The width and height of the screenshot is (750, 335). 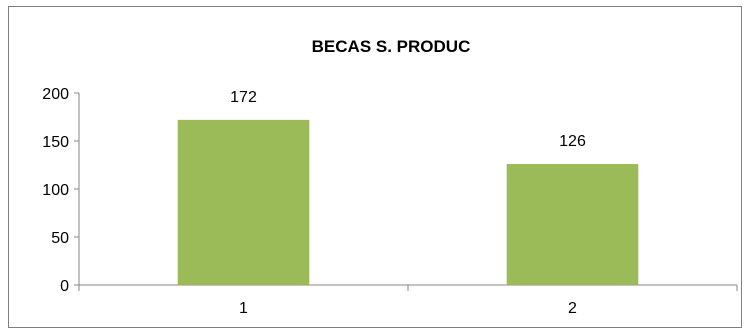 What do you see at coordinates (243, 308) in the screenshot?
I see `x-tick-label: 1` at bounding box center [243, 308].